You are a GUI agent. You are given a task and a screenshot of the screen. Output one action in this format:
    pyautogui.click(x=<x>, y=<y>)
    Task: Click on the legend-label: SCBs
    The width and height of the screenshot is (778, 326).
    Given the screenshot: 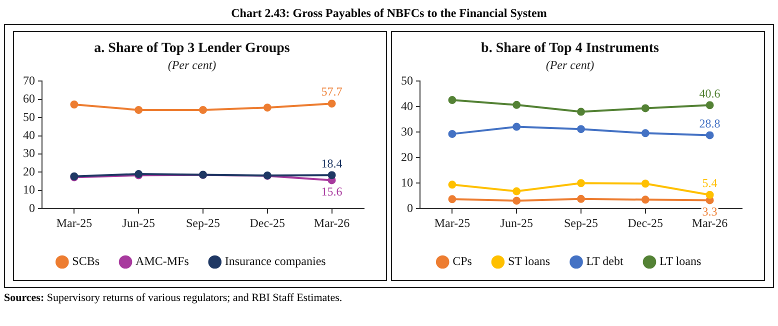 What is the action you would take?
    pyautogui.click(x=86, y=261)
    